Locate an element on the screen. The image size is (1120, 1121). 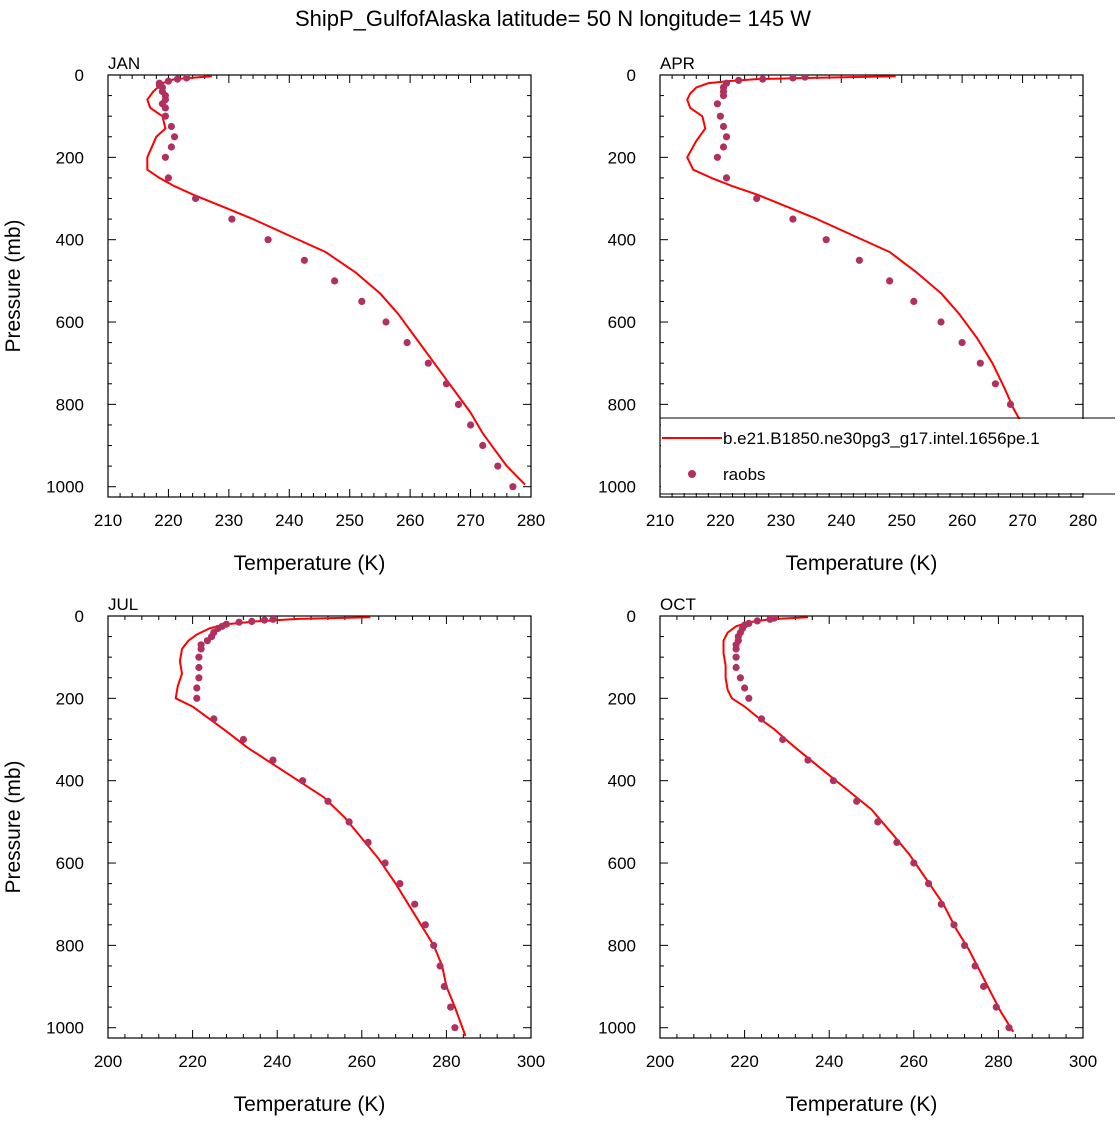
y-axis-title-jul: Pressure (mb) is located at coordinates (13, 826).